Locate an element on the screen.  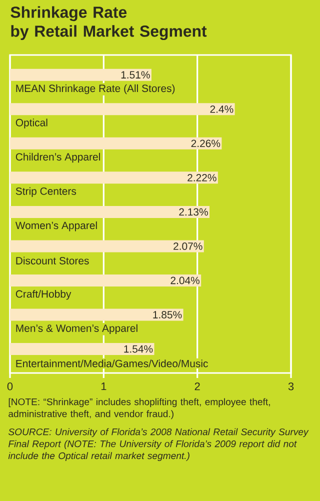
x-tick-label: 3 is located at coordinates (291, 386).